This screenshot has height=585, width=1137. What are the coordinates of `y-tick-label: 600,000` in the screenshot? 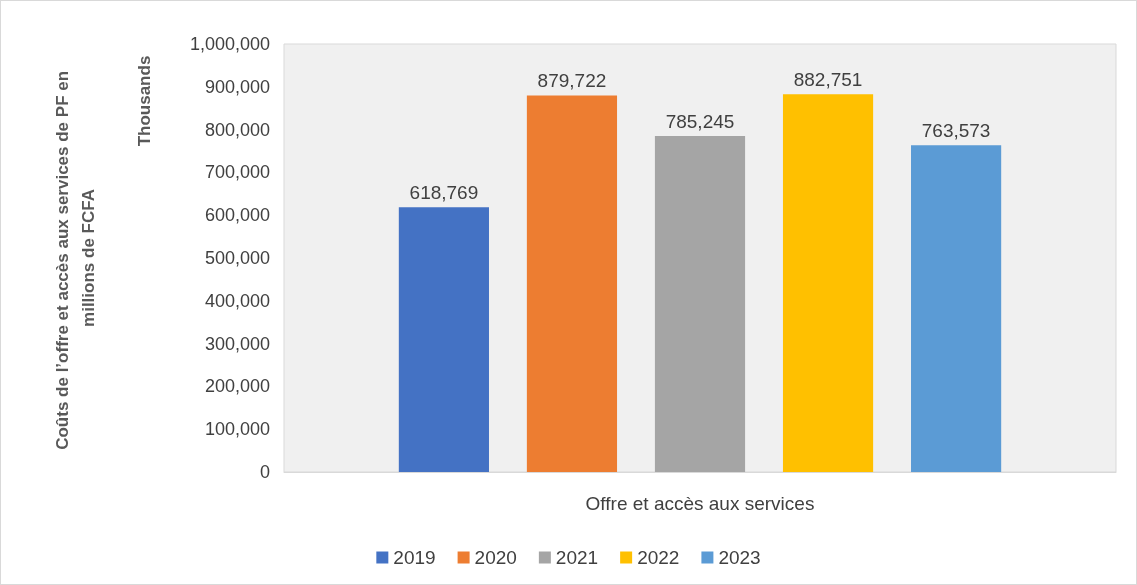 It's located at (237, 215).